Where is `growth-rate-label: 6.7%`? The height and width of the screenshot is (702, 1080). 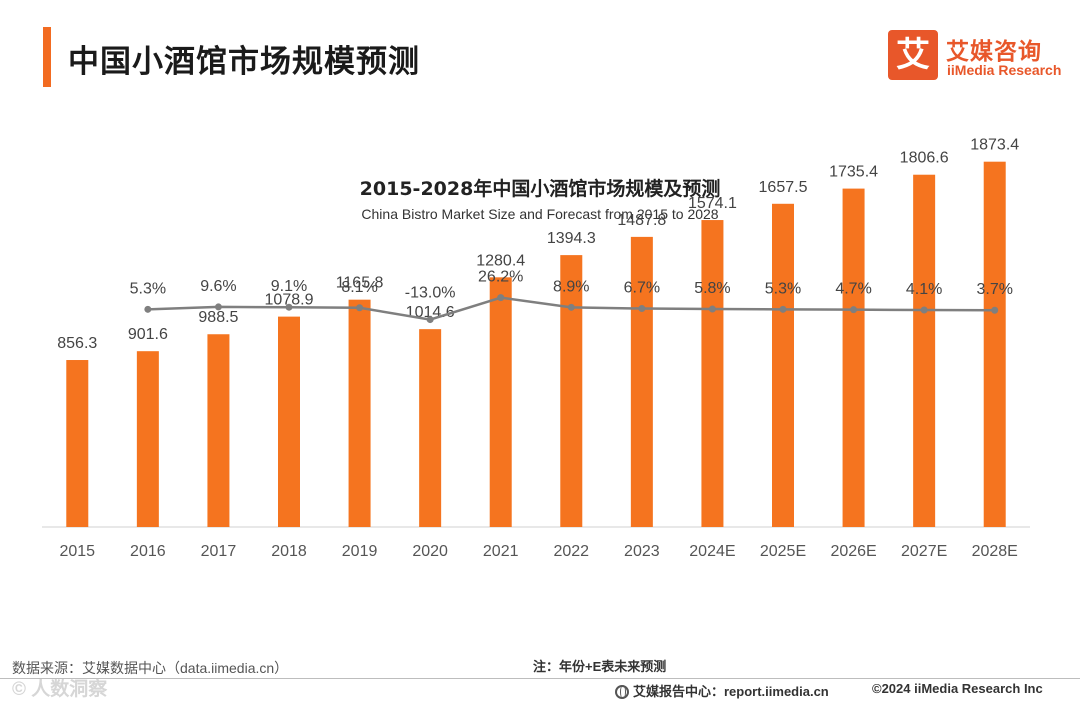
growth-rate-label: 6.7% is located at coordinates (642, 288).